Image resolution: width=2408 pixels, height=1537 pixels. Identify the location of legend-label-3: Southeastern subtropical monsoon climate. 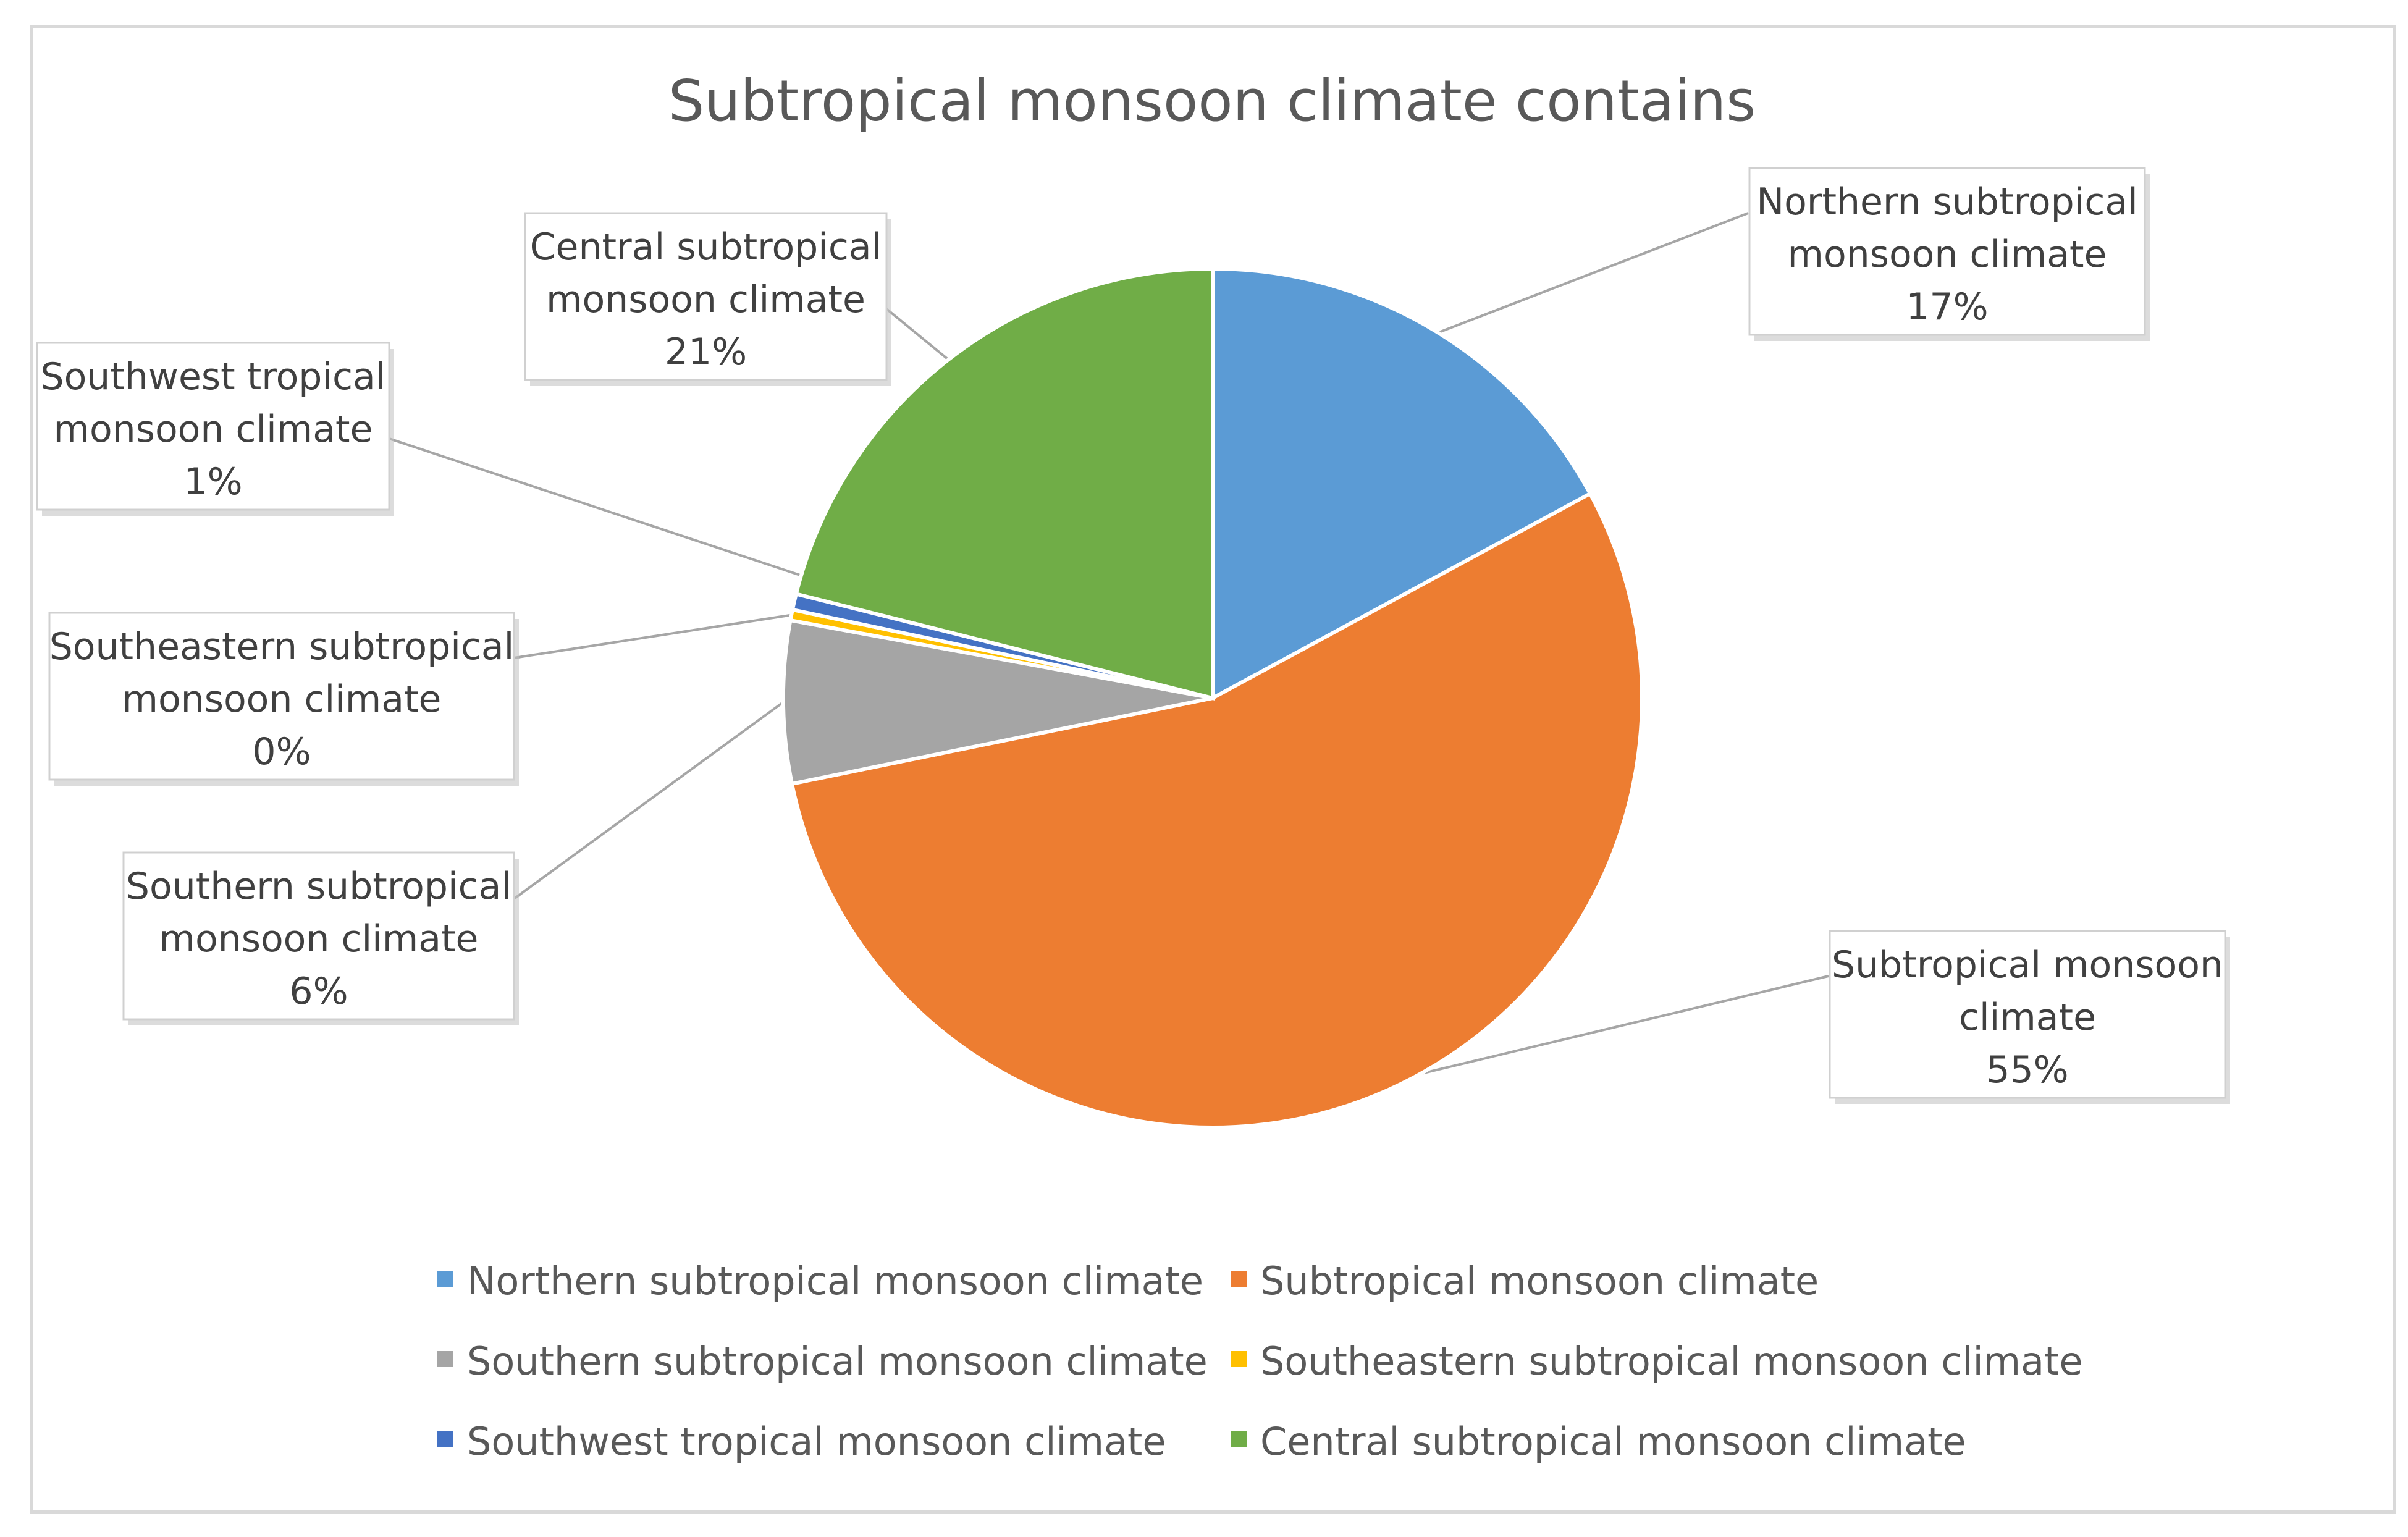
(1671, 1361).